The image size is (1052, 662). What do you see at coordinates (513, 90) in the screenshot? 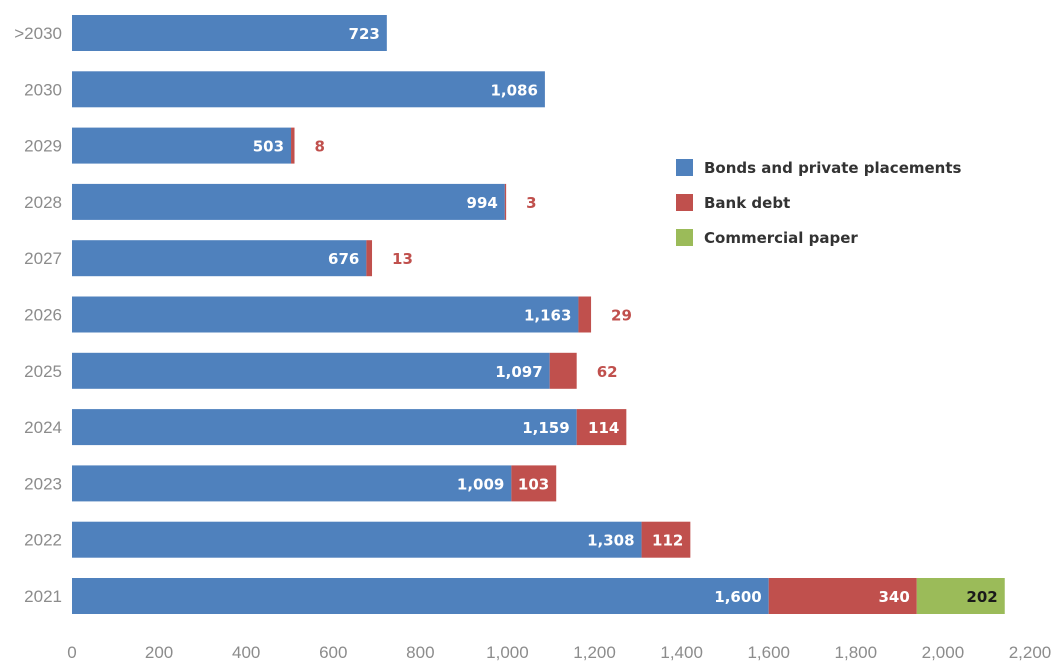
I see `data-label: 1,086` at bounding box center [513, 90].